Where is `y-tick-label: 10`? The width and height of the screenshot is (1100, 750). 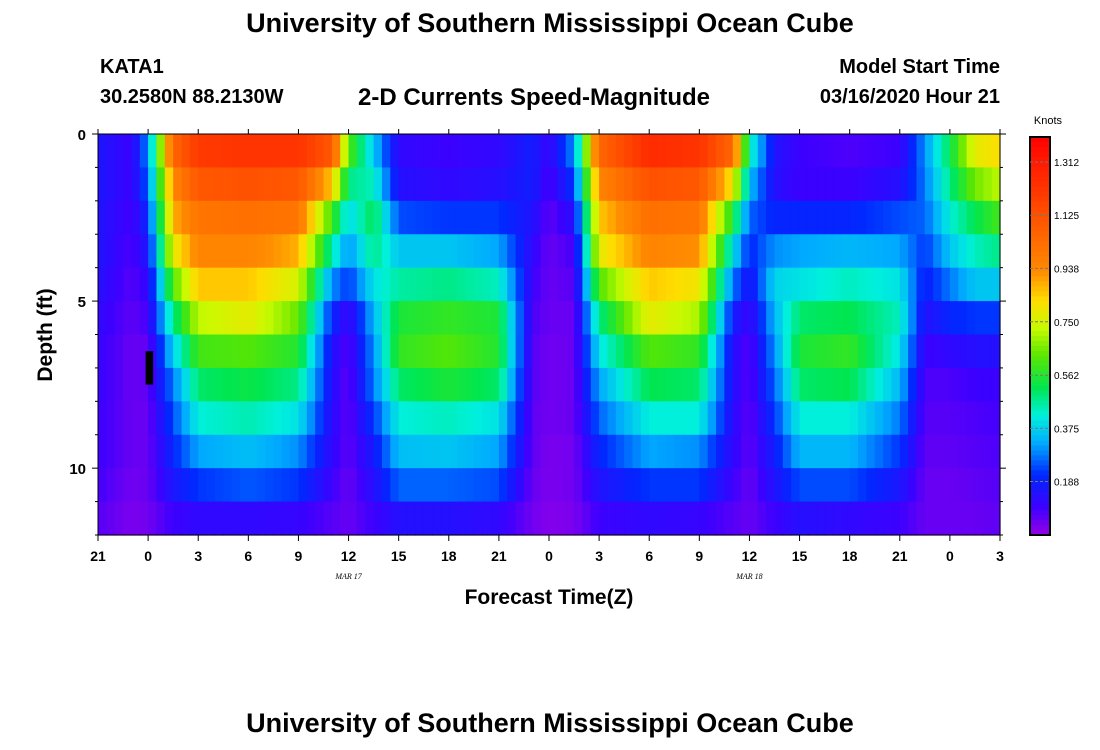 y-tick-label: 10 is located at coordinates (77, 469).